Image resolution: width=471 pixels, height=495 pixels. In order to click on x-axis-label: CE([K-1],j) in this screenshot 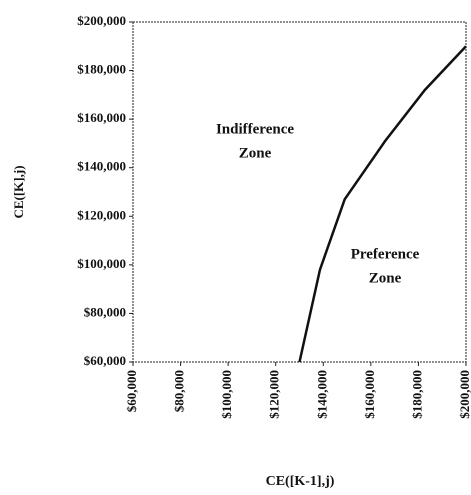, I will do `click(300, 481)`.